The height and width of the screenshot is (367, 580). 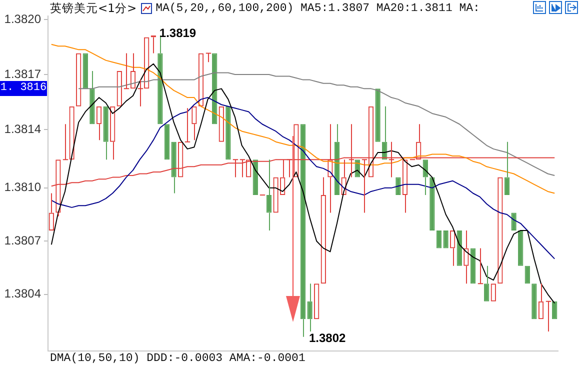 I want to click on y-tick-label: 1.3810, so click(x=23, y=187).